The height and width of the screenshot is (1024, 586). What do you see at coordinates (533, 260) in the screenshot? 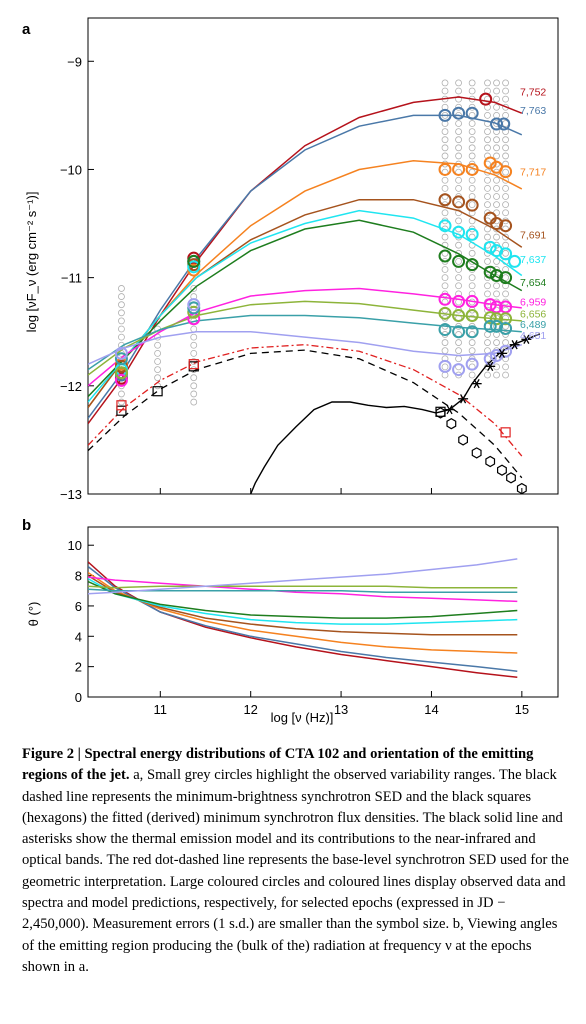
I see `legend-epoch-label: 7,637` at bounding box center [533, 260].